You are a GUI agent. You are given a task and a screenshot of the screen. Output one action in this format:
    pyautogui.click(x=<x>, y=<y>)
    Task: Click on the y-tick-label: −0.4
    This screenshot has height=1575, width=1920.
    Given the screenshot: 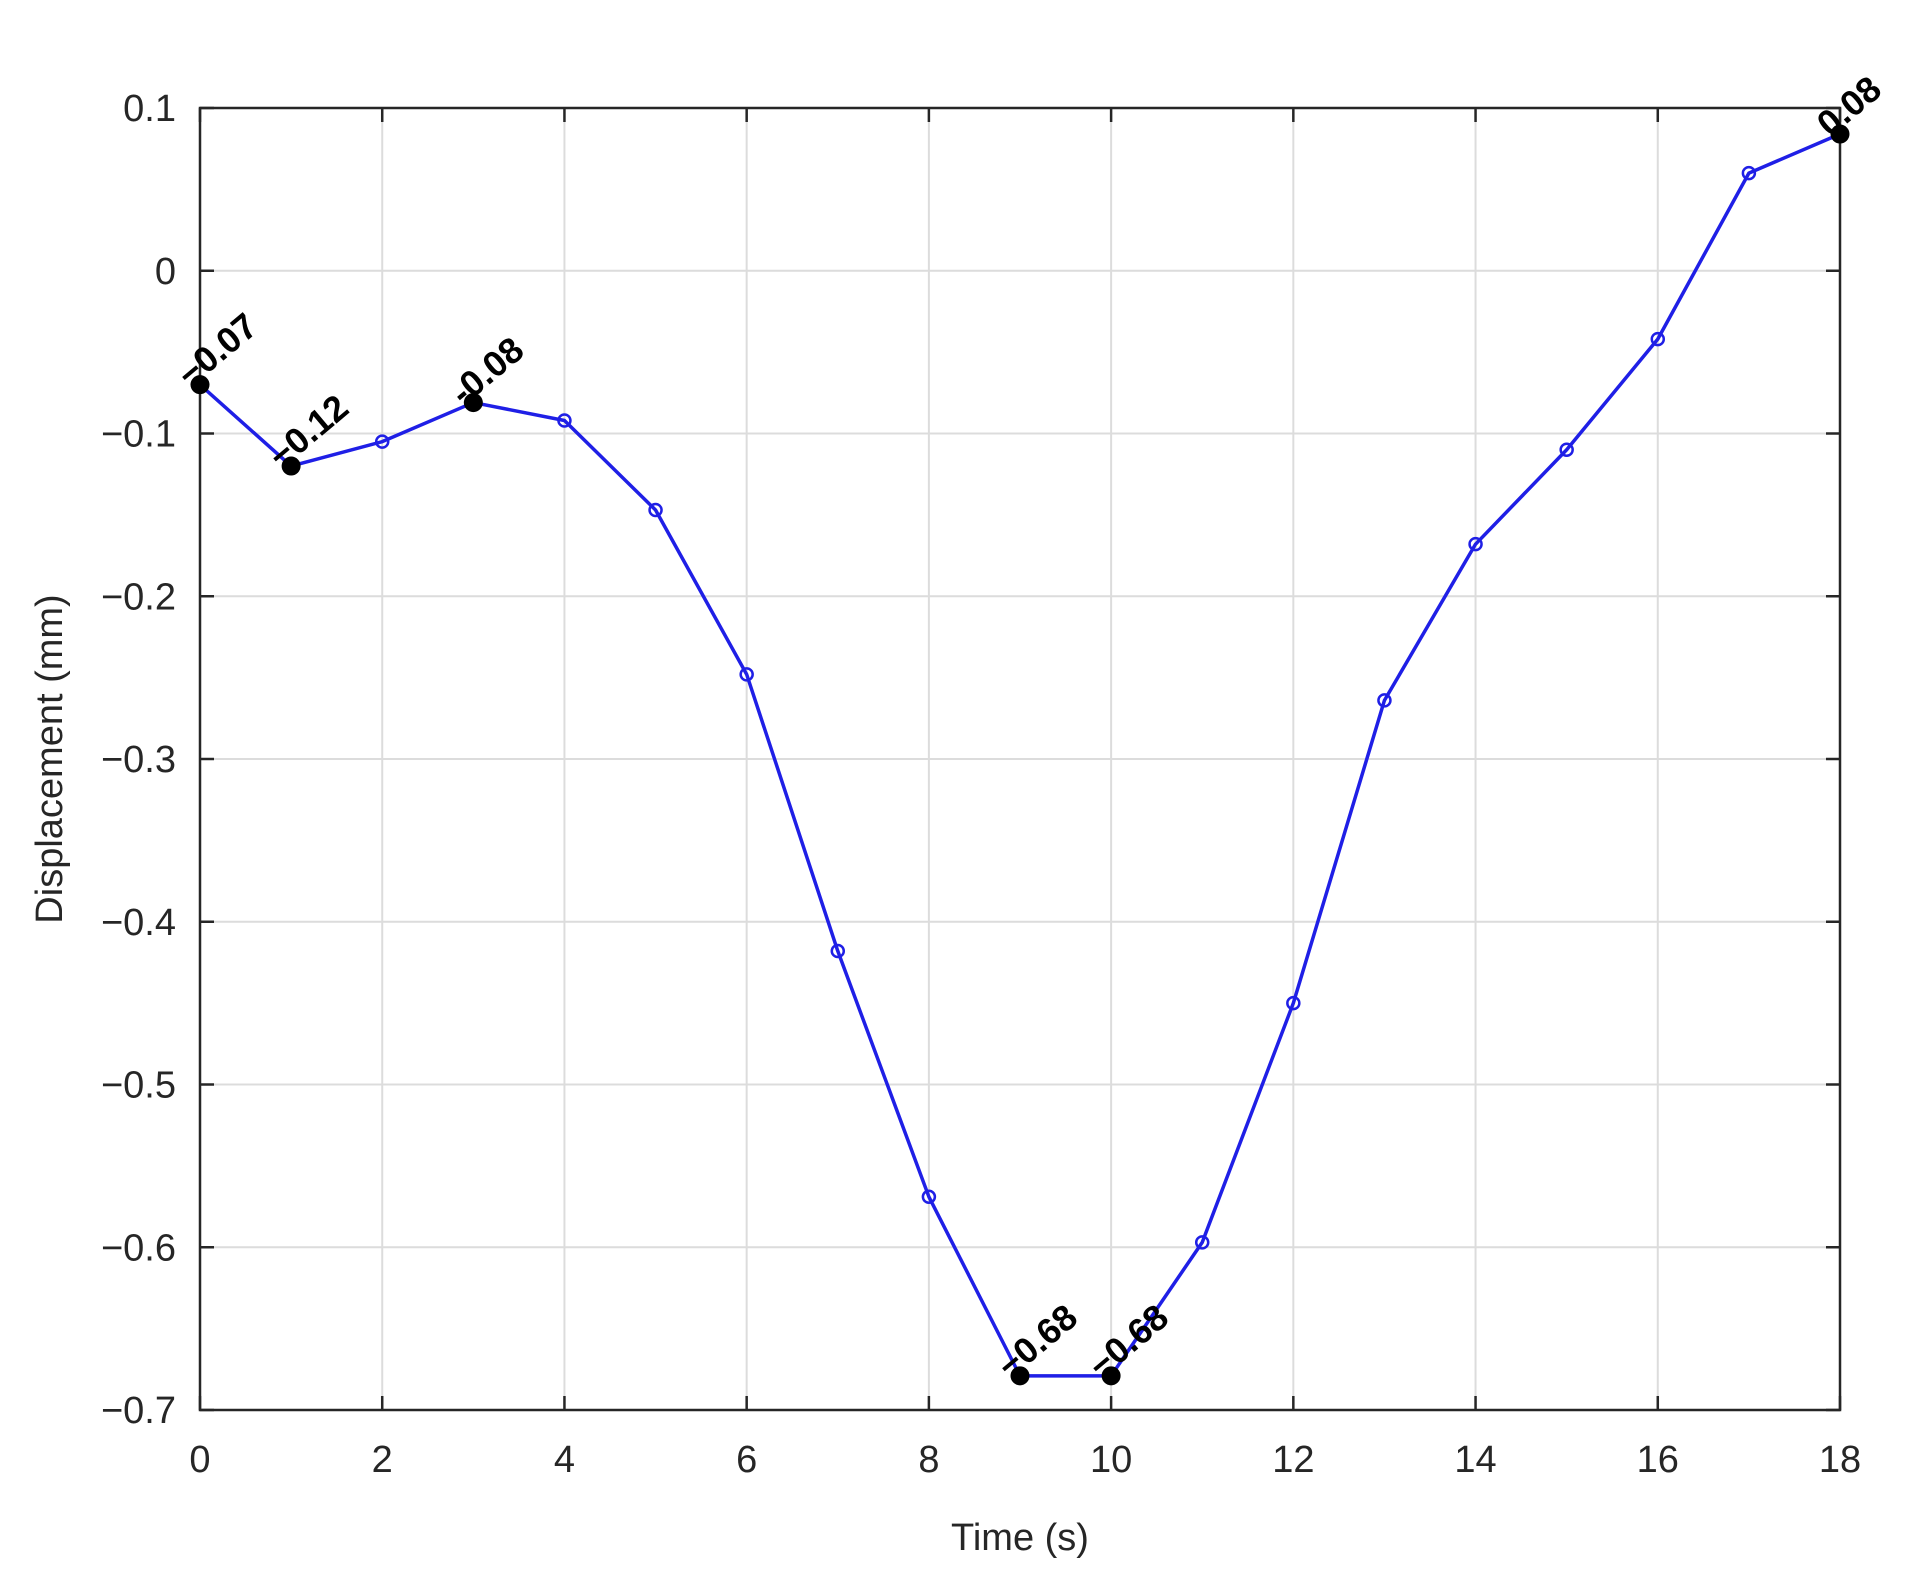 What is the action you would take?
    pyautogui.click(x=138, y=923)
    